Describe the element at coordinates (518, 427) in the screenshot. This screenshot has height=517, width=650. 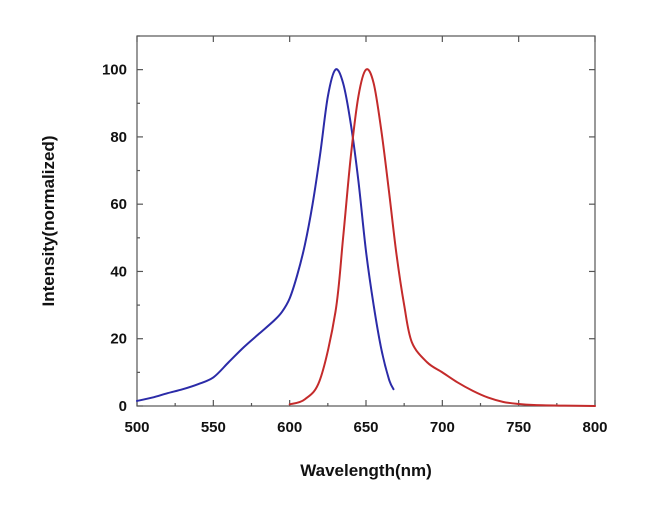
I see `x-tick-label: 750` at that location.